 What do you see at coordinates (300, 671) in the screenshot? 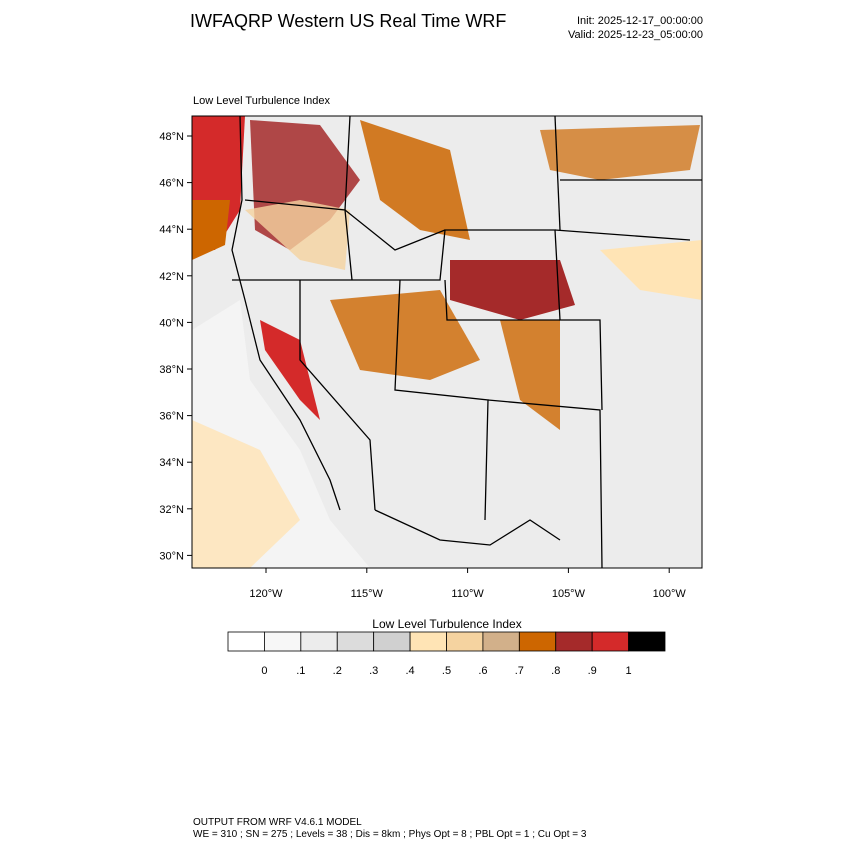
I see `colorbar-label: .1` at bounding box center [300, 671].